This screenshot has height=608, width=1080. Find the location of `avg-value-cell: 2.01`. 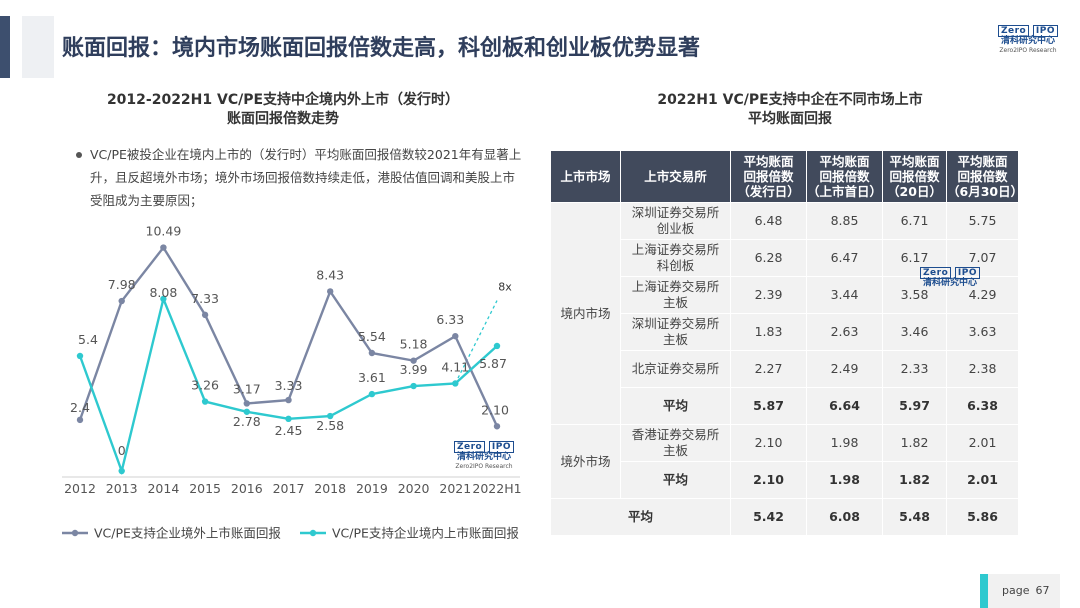

avg-value-cell: 2.01 is located at coordinates (982, 480).